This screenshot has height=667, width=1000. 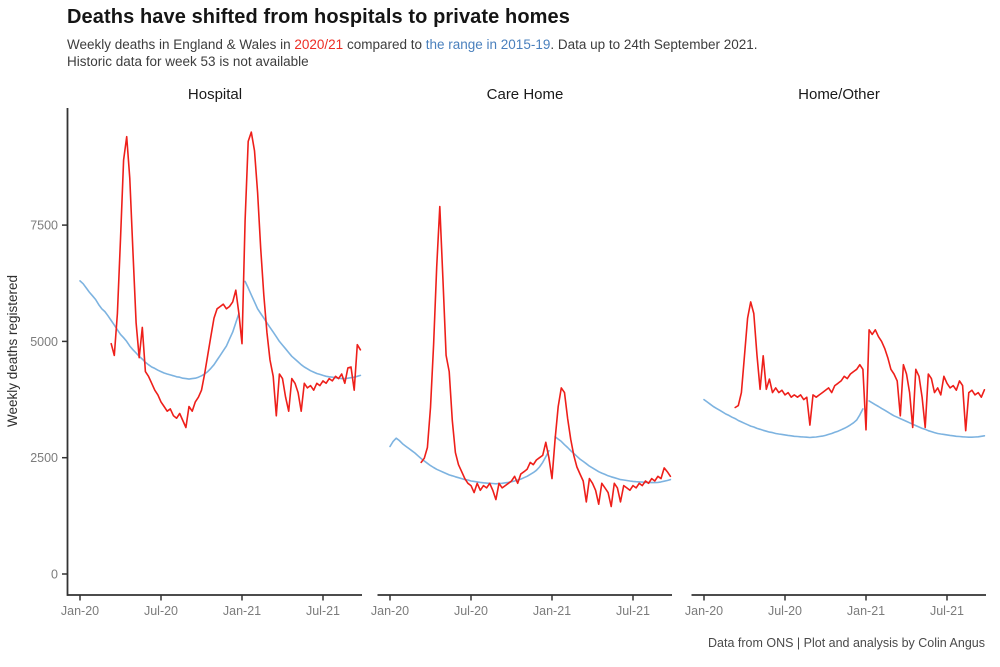 I want to click on series-2015-19-line-hospital, so click(x=220, y=330).